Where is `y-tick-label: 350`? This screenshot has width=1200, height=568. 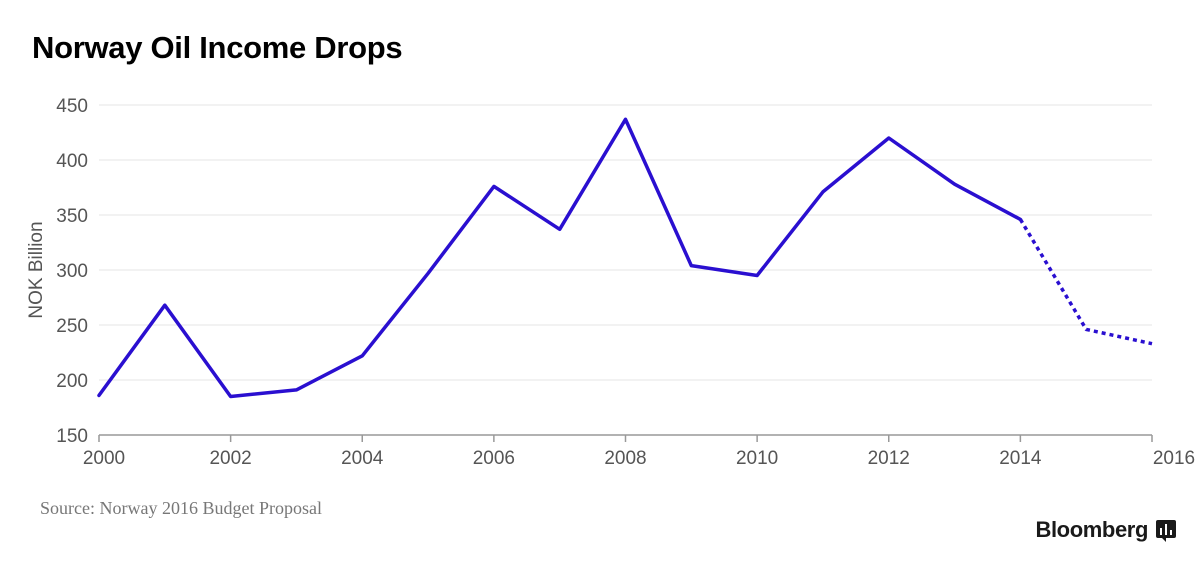
y-tick-label: 350 is located at coordinates (72, 216).